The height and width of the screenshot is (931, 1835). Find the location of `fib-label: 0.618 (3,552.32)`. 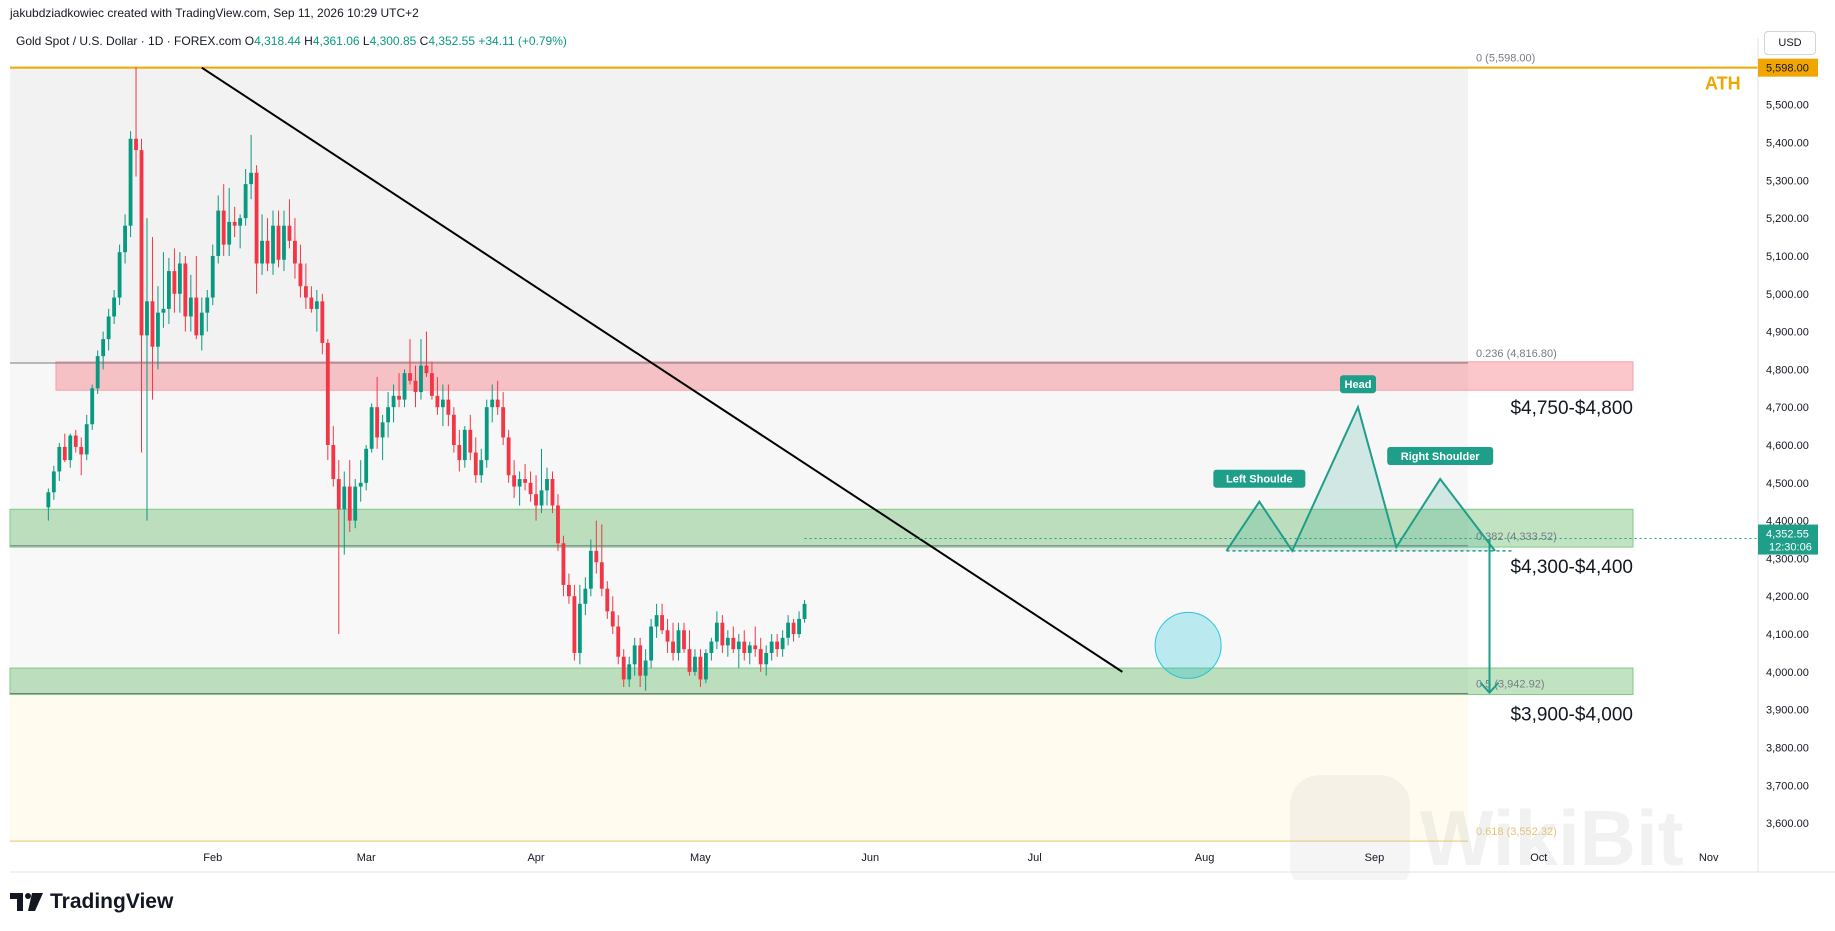

fib-label: 0.618 (3,552.32) is located at coordinates (1516, 832).